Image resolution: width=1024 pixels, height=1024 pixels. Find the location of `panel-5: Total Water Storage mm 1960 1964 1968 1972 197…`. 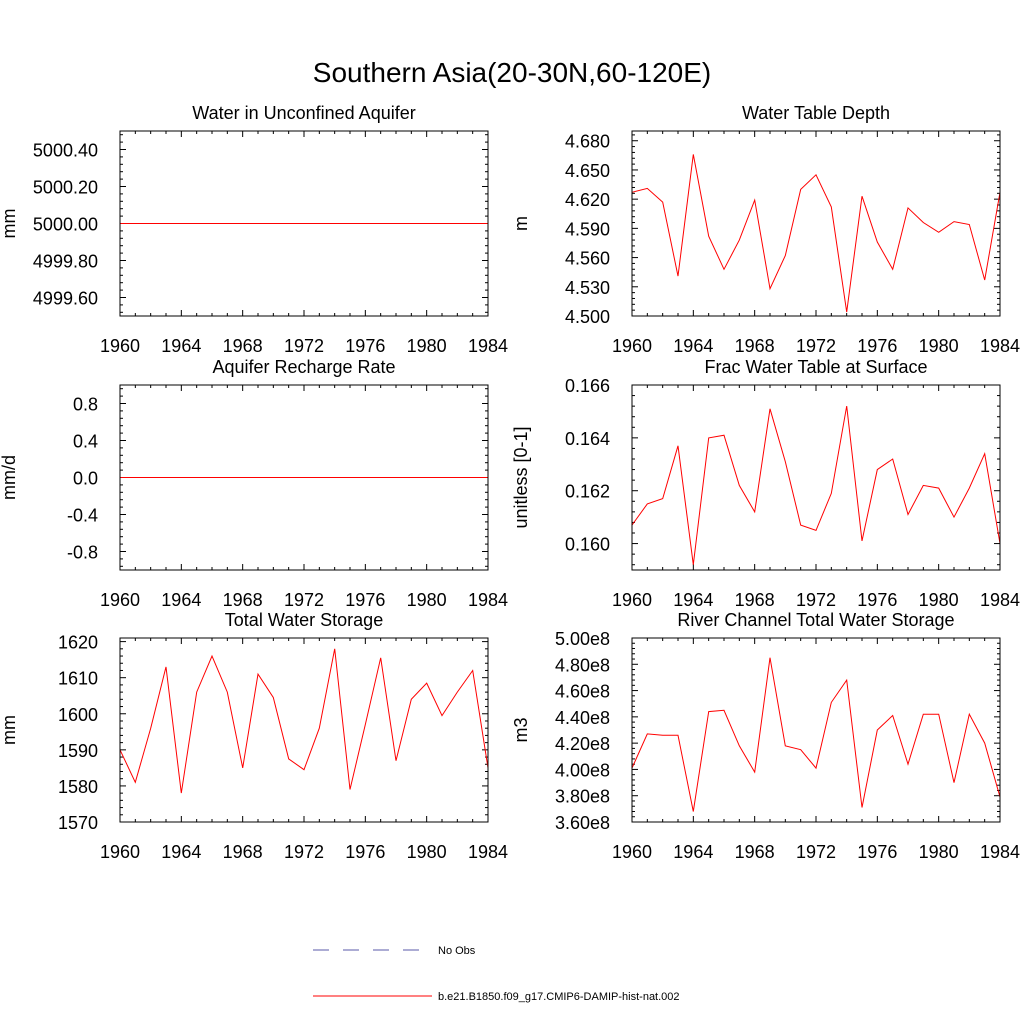

panel-5: Total Water Storage mm 1960 1964 1968 1972 197… is located at coordinates (254, 736).